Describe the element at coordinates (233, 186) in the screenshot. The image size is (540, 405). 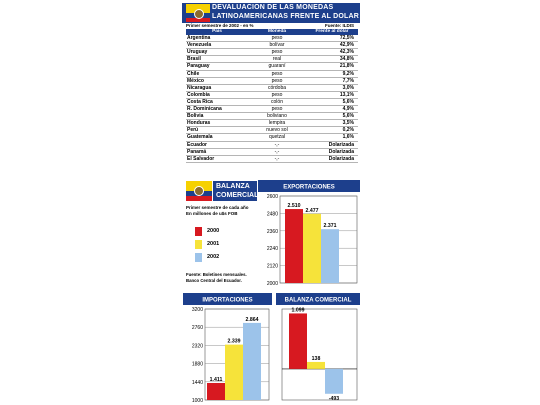
I see `balanza-title-line-1: BALANZA` at that location.